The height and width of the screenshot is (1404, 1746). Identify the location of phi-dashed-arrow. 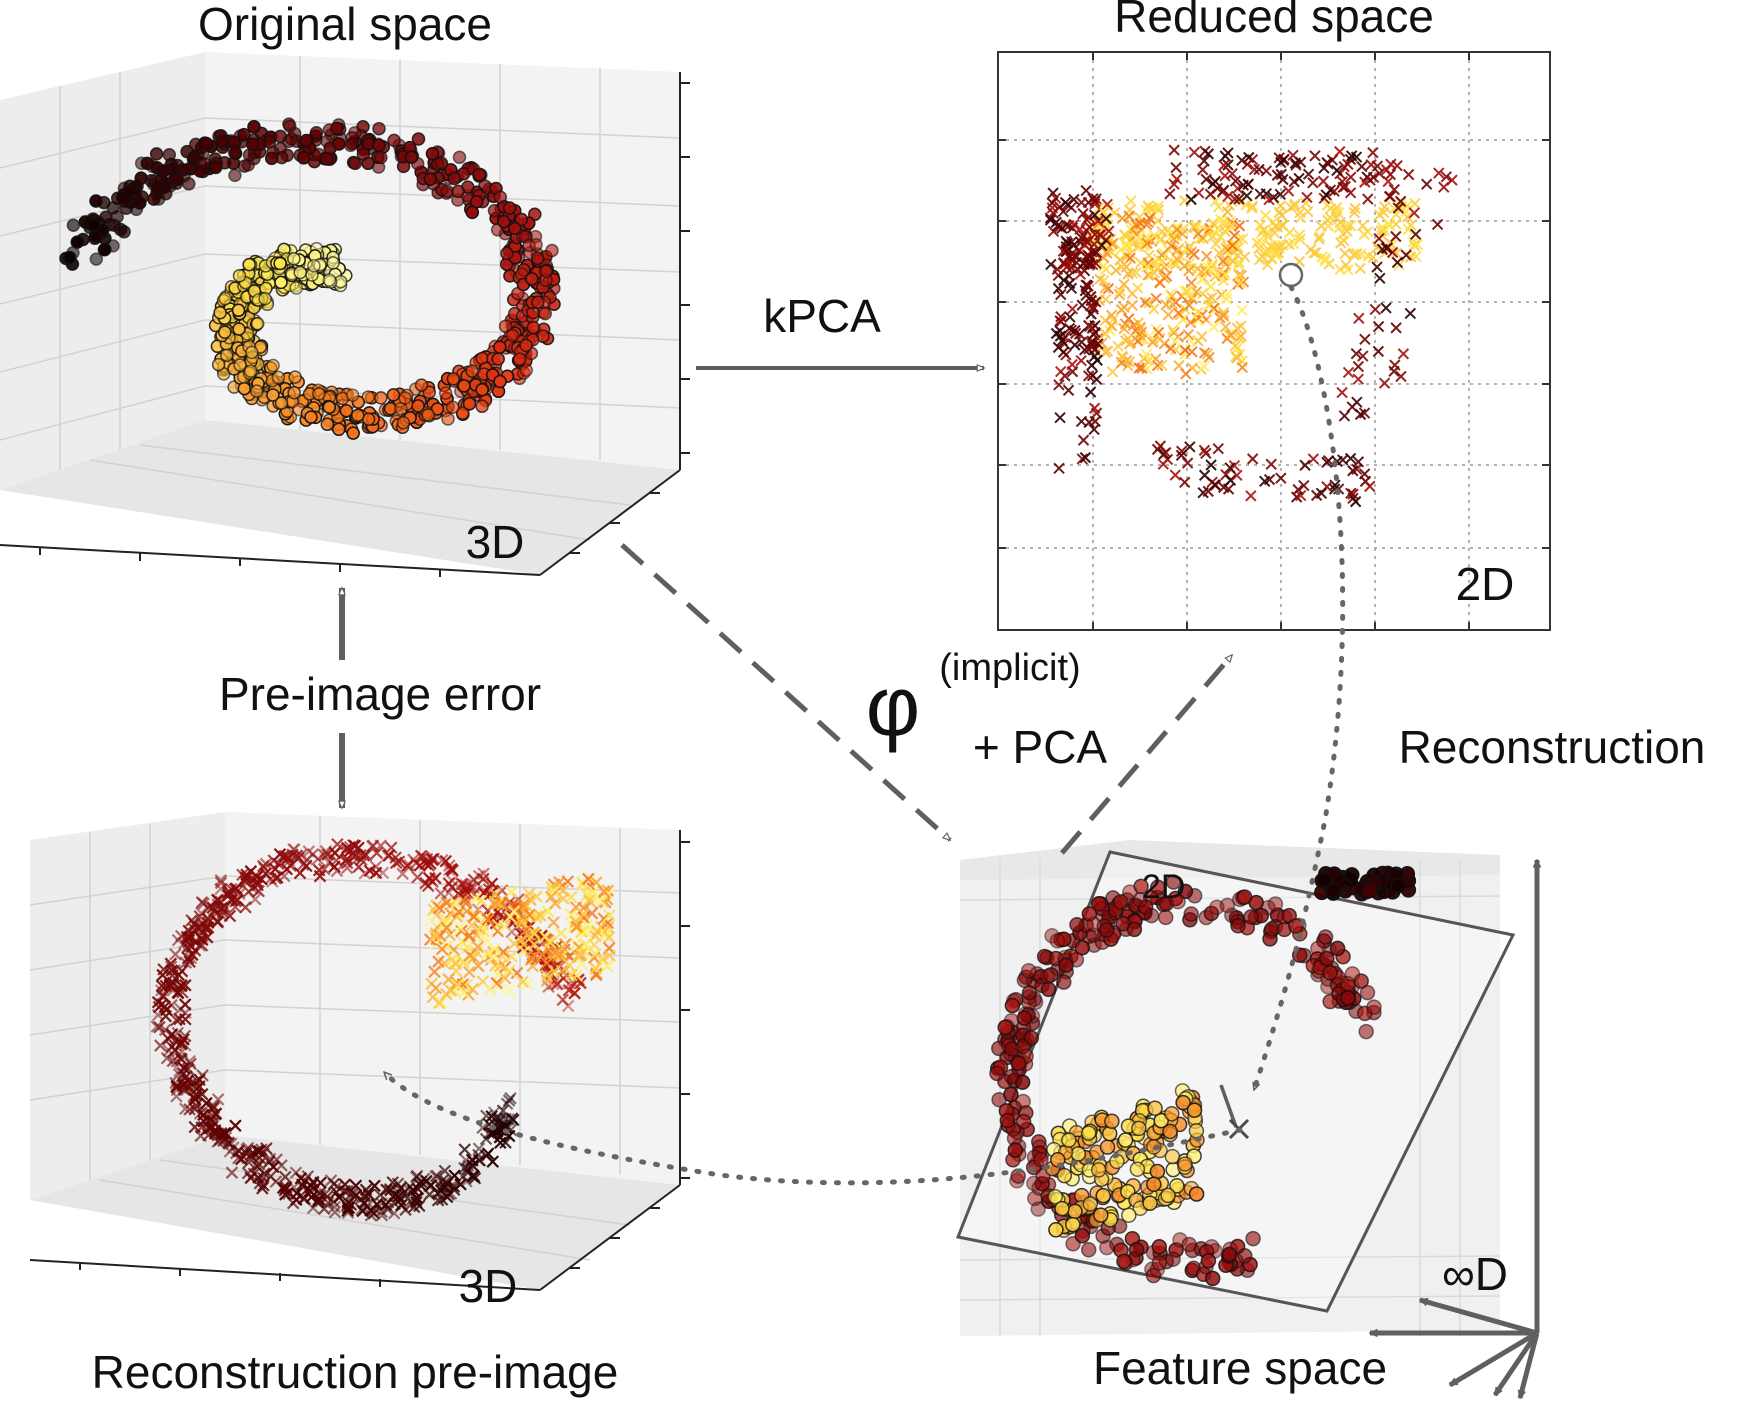
(786, 692).